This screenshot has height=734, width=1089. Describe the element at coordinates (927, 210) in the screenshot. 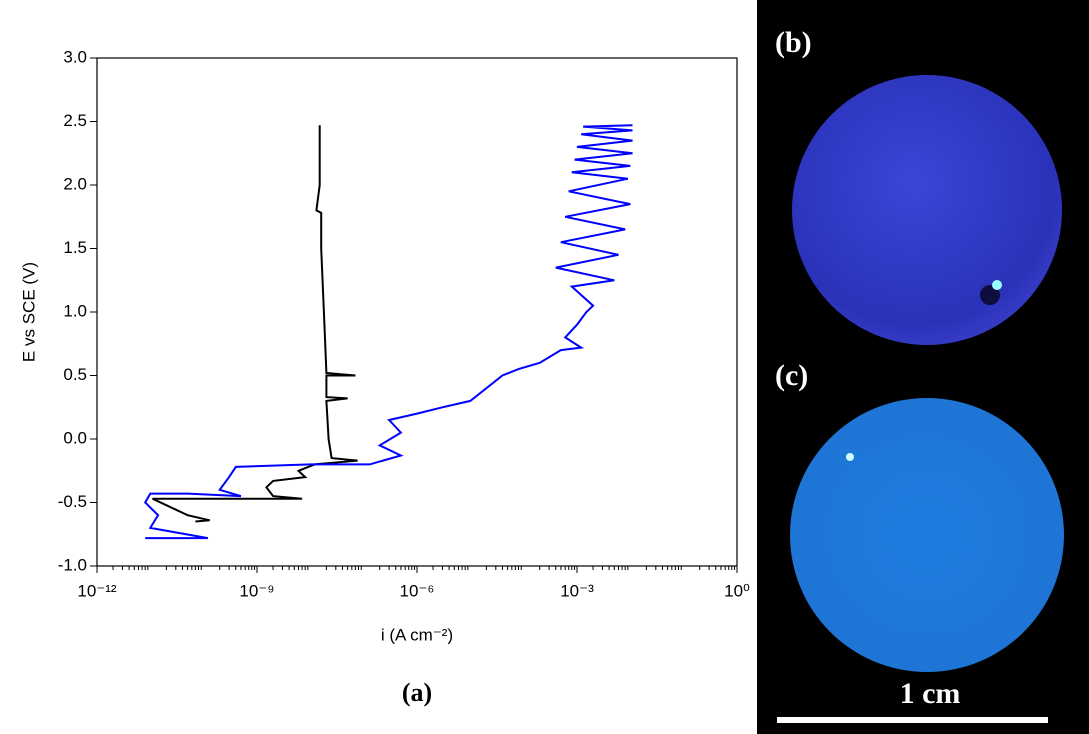

I see `sample-photo-b` at that location.